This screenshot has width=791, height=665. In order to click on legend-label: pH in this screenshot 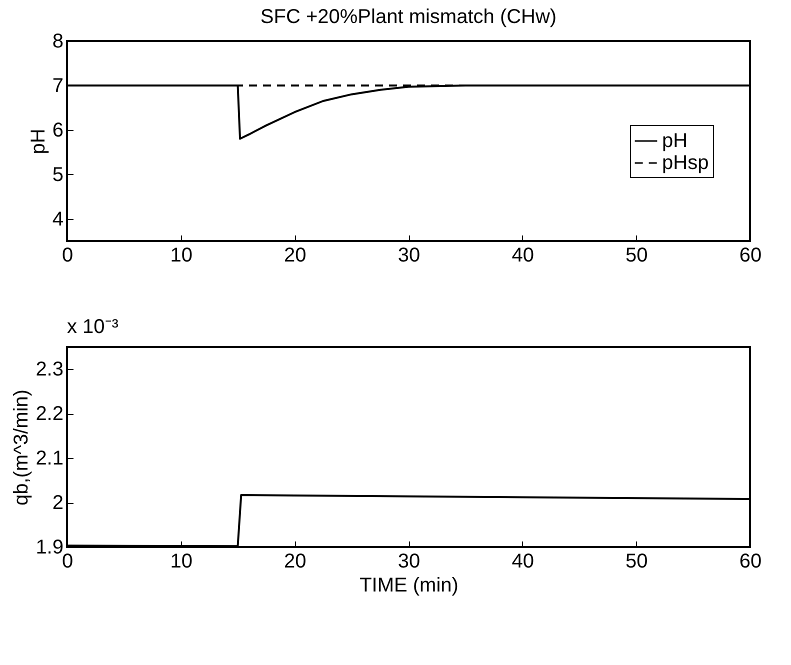, I will do `click(675, 141)`.